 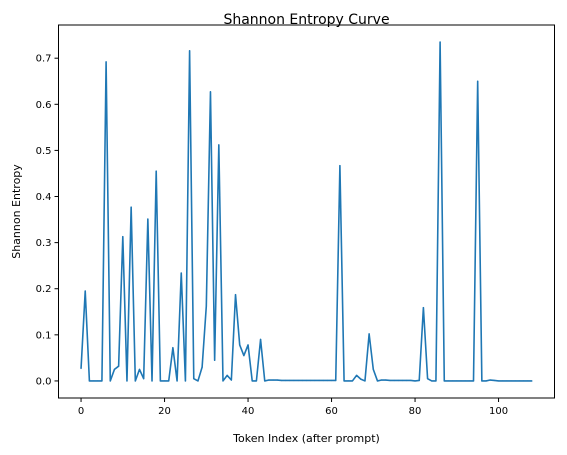 I want to click on y-tick-label: 0.2, so click(x=44, y=289).